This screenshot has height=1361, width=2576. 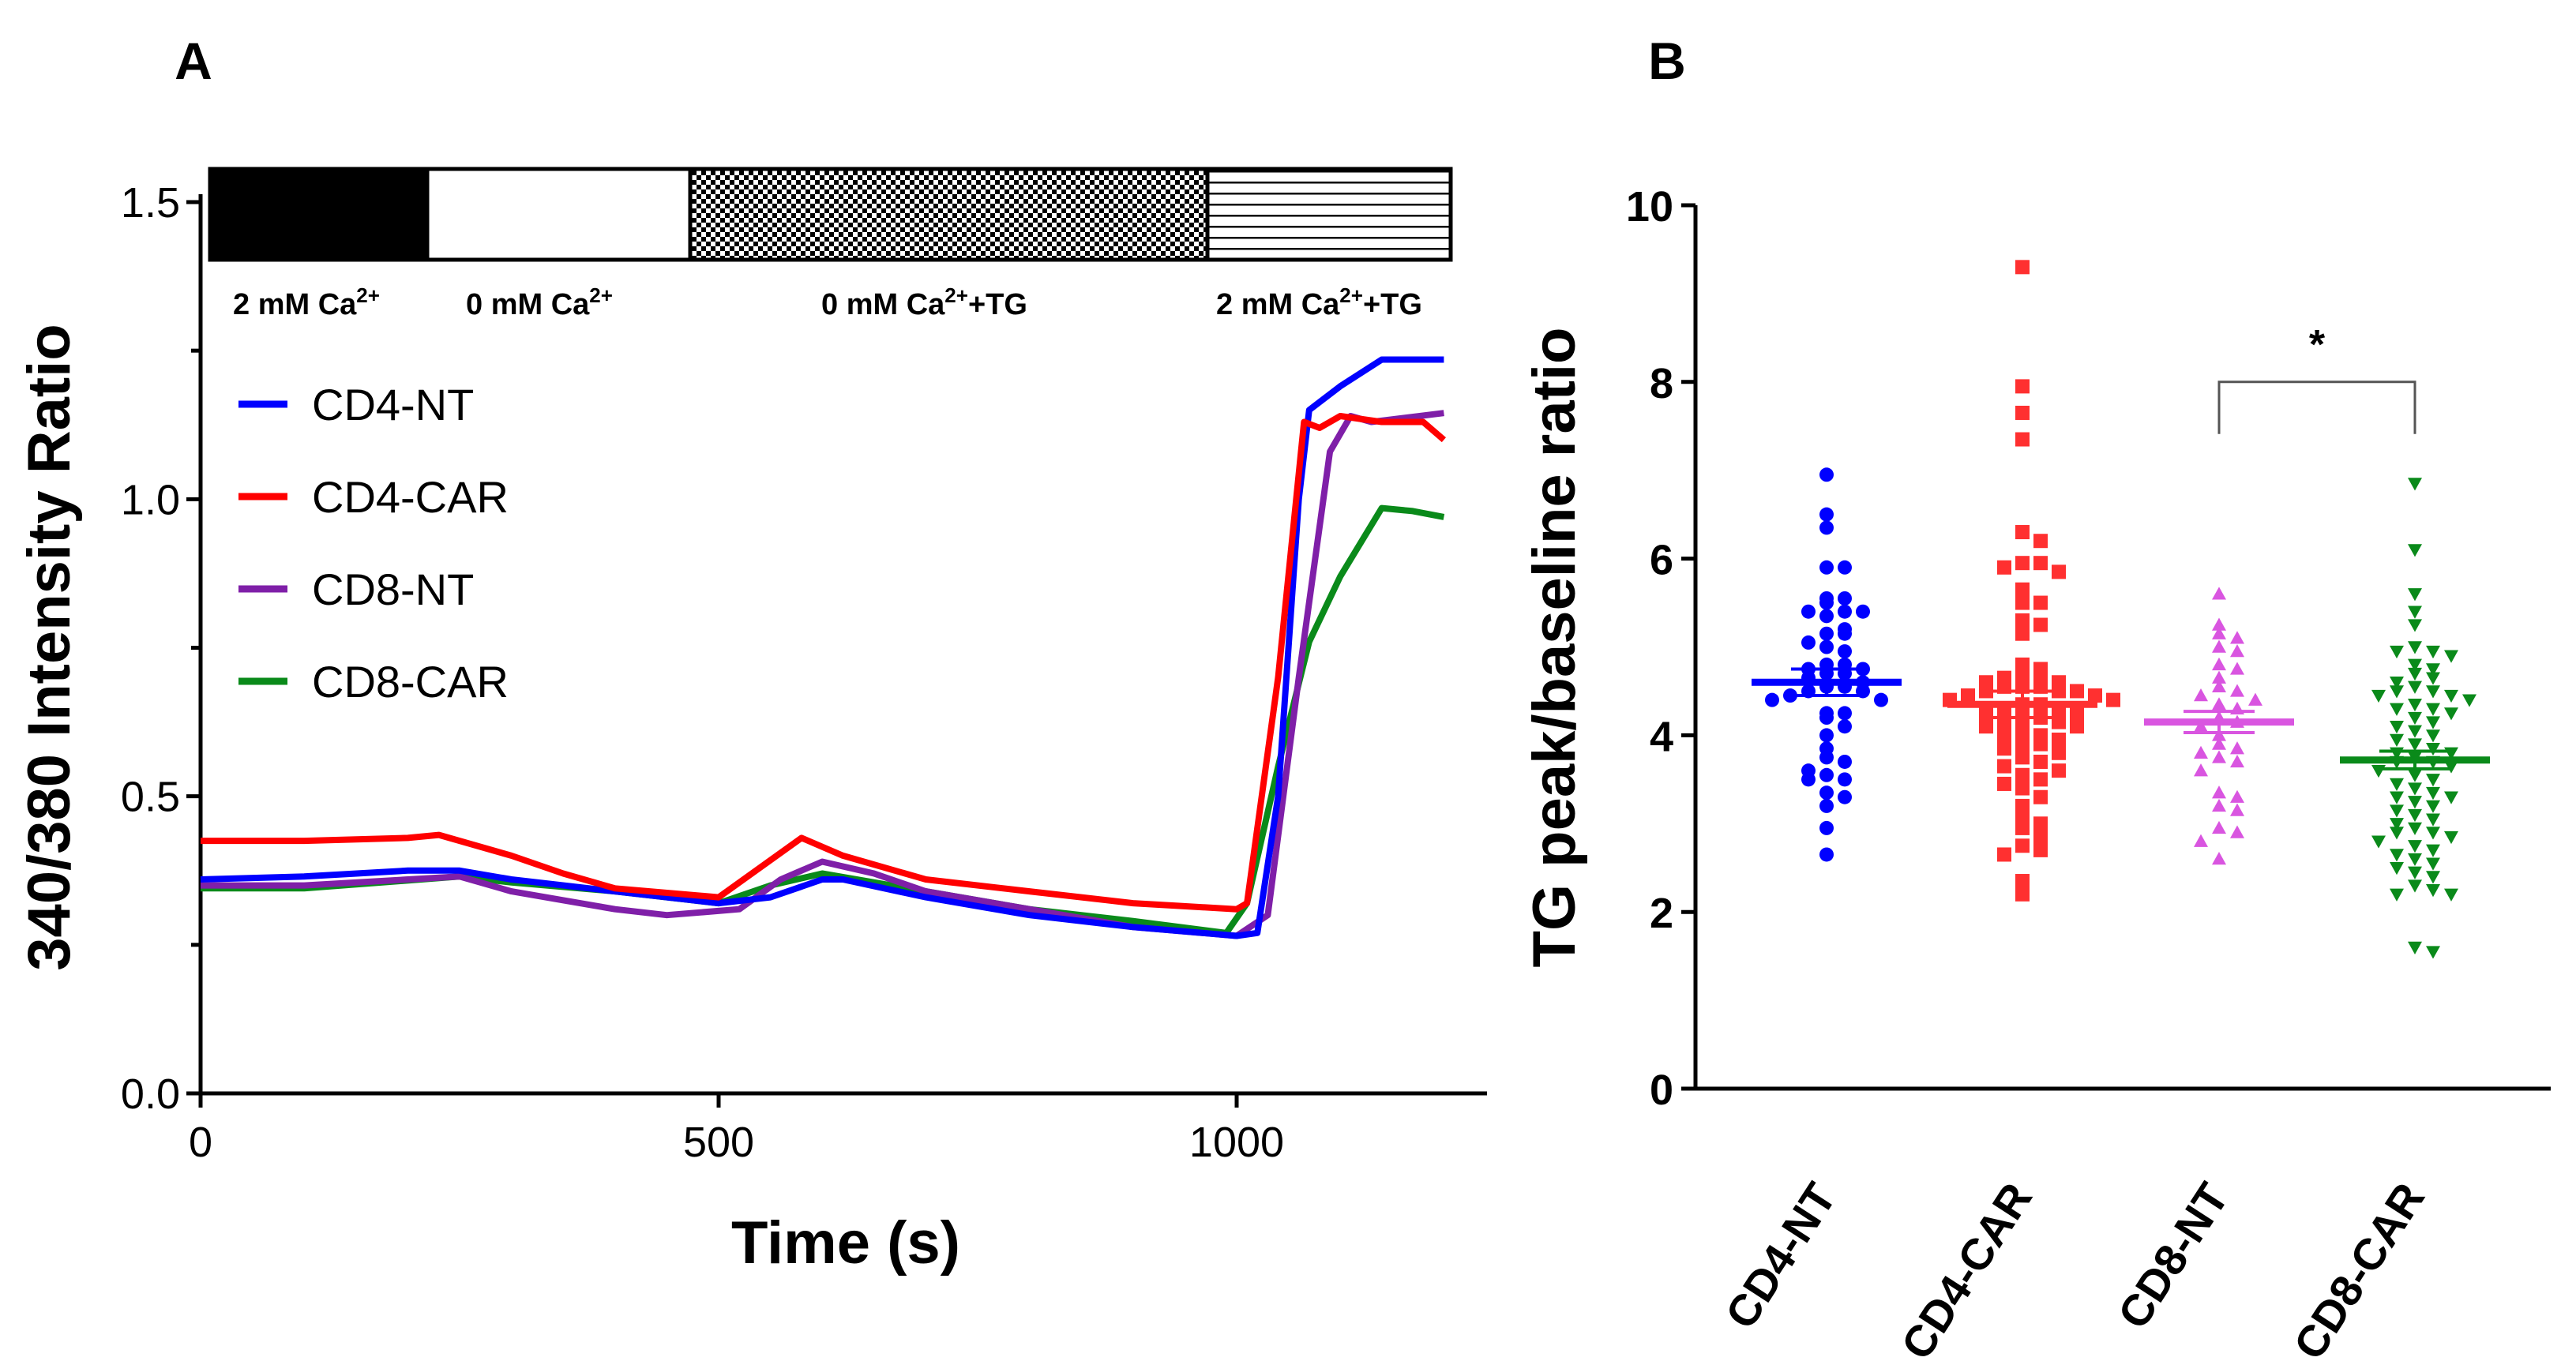 I want to click on y-tick-label-a: 1.0, so click(x=150, y=499).